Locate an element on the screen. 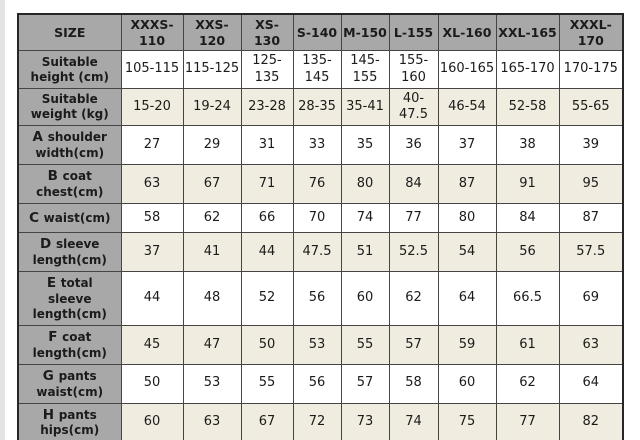 The height and width of the screenshot is (440, 640). row-label: Suitable height (cm) is located at coordinates (69, 69).